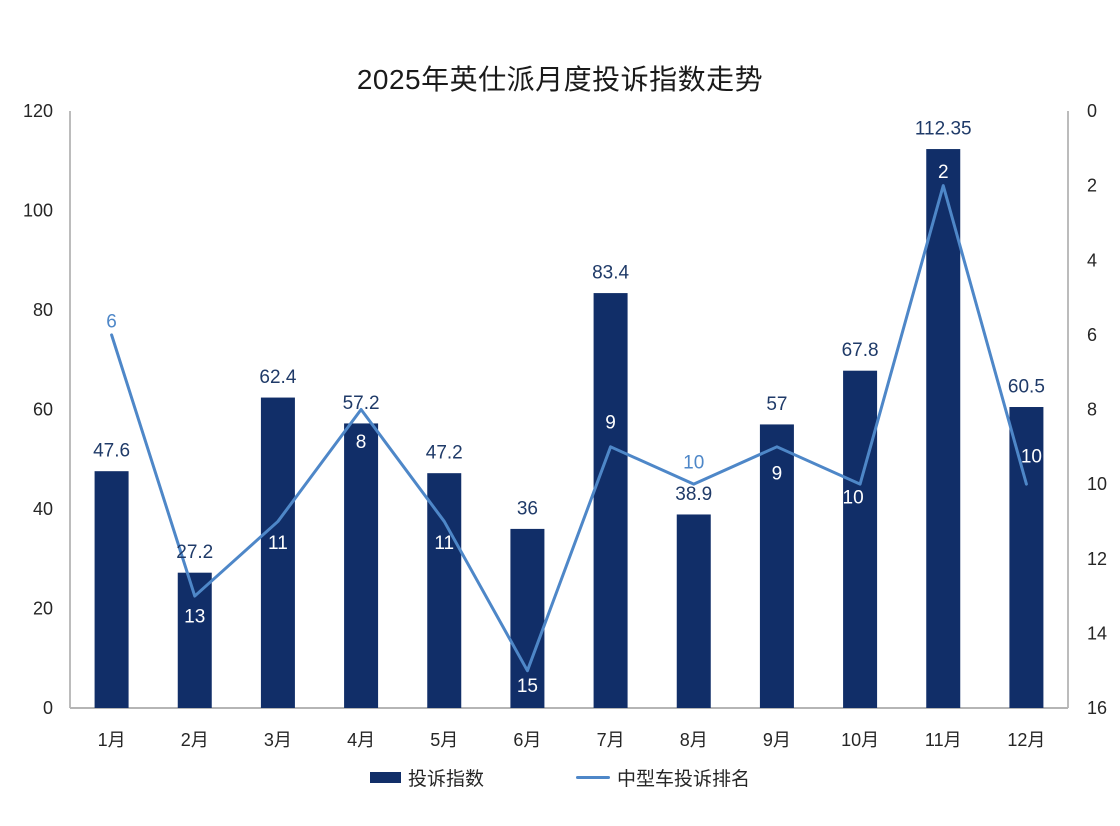 The image size is (1120, 826). Describe the element at coordinates (195, 740) in the screenshot. I see `x-axis-label: 2月` at that location.